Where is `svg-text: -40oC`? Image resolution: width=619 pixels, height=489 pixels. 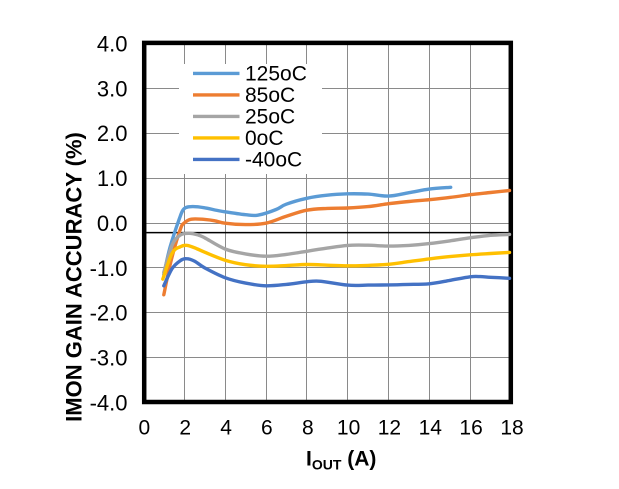 svg-text: -40oC is located at coordinates (273, 160).